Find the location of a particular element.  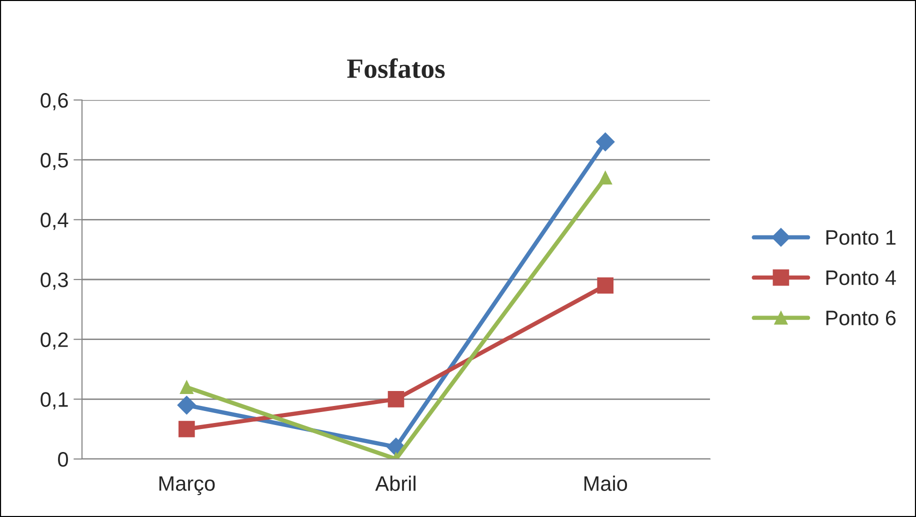

y-tick-label: 0,4 is located at coordinates (54, 221).